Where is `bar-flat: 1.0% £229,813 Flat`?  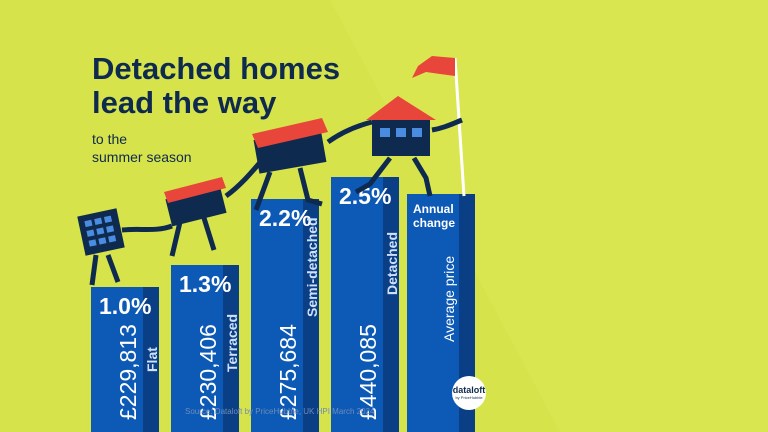
bar-flat: 1.0% £229,813 Flat is located at coordinates (125, 359).